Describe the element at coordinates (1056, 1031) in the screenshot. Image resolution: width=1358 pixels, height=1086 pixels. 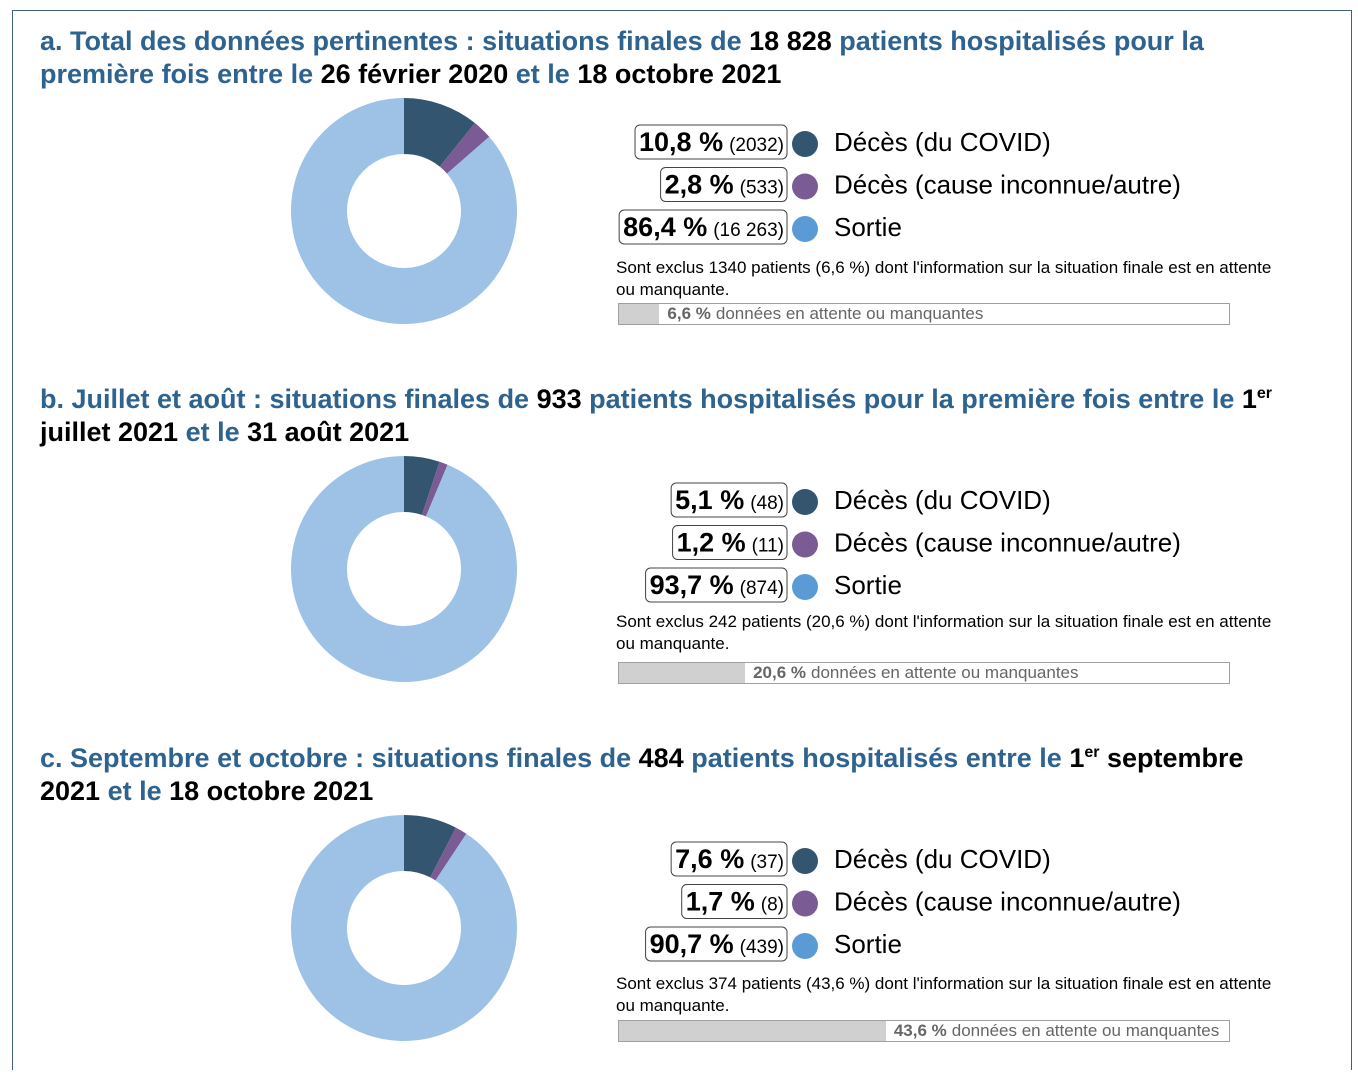
I see `missing-label: 43,6 % données en attente ou manquantes` at that location.